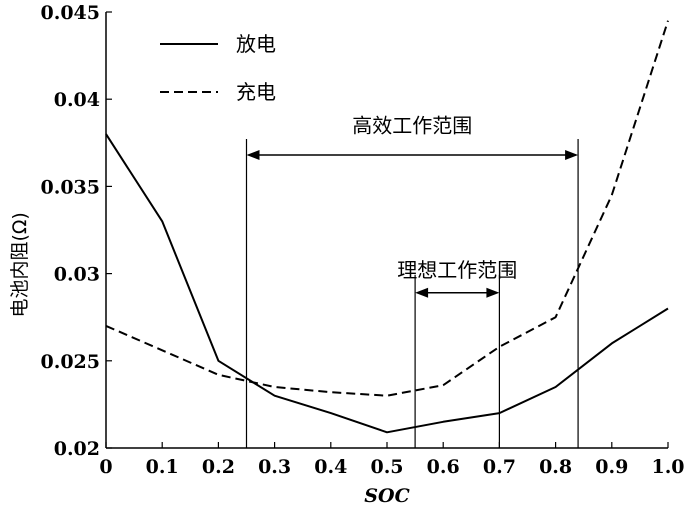 Image resolution: width=700 pixels, height=511 pixels. What do you see at coordinates (77, 275) in the screenshot?
I see `y-tick-label: 0.03` at bounding box center [77, 275].